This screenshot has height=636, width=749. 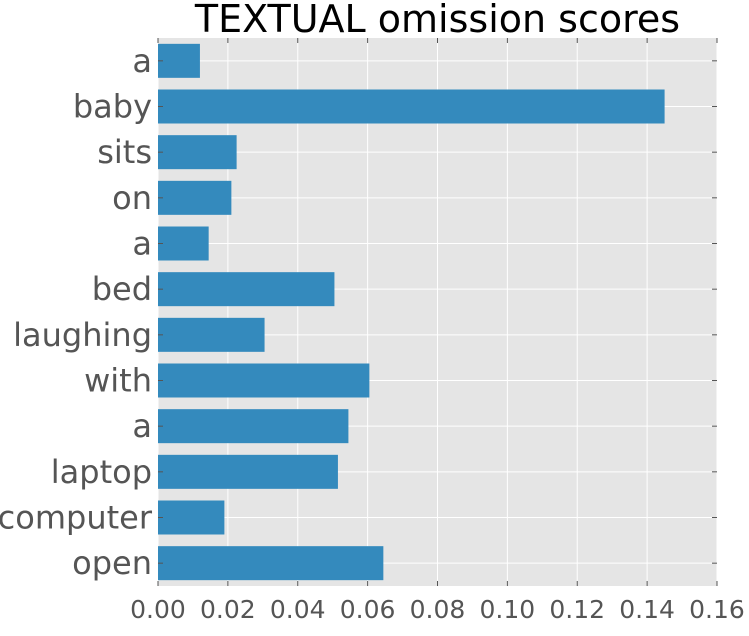 I want to click on x-tick-label: 0.12, so click(x=577, y=609).